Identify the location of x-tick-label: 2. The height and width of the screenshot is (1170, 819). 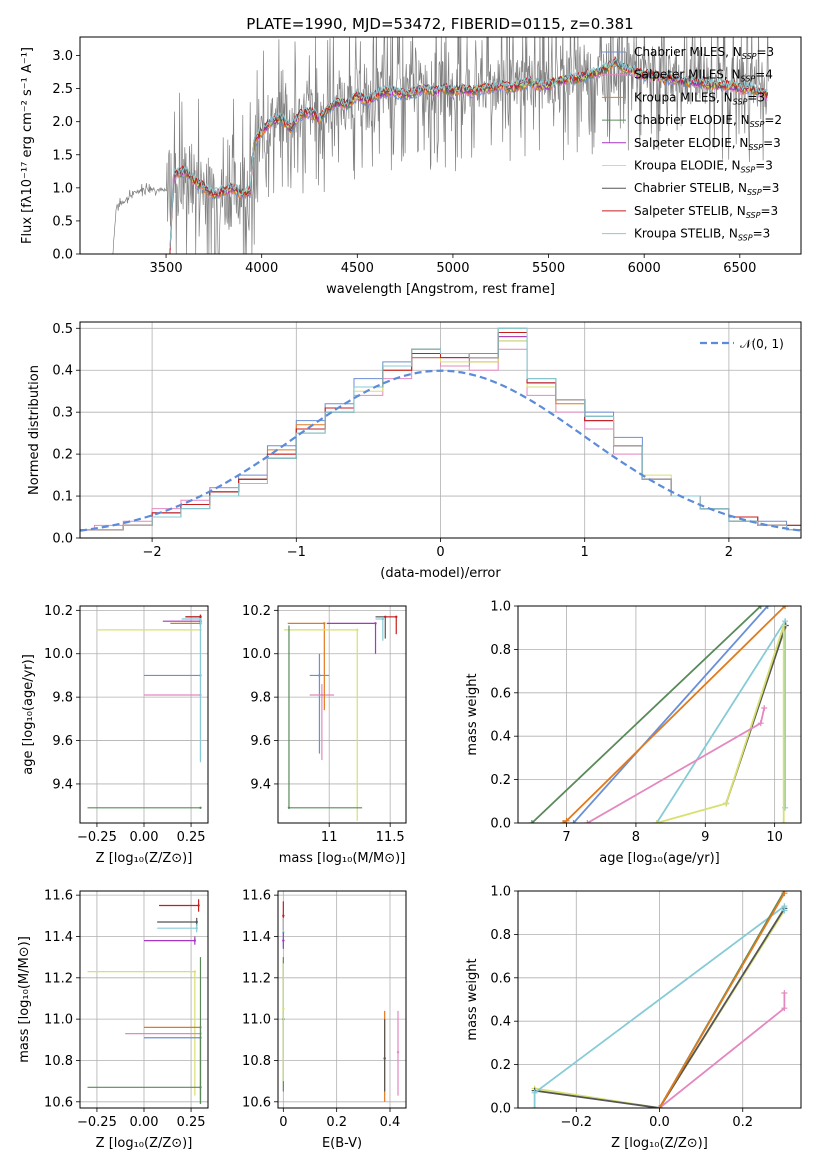
(729, 552).